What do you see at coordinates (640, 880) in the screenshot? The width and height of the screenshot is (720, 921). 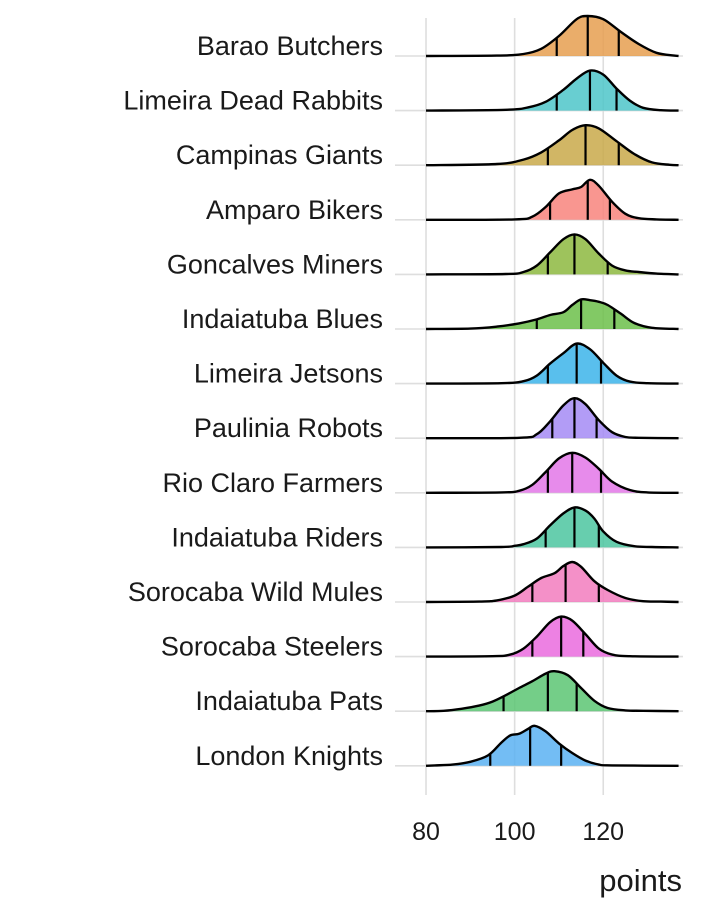 I see `x-axis-title: points` at bounding box center [640, 880].